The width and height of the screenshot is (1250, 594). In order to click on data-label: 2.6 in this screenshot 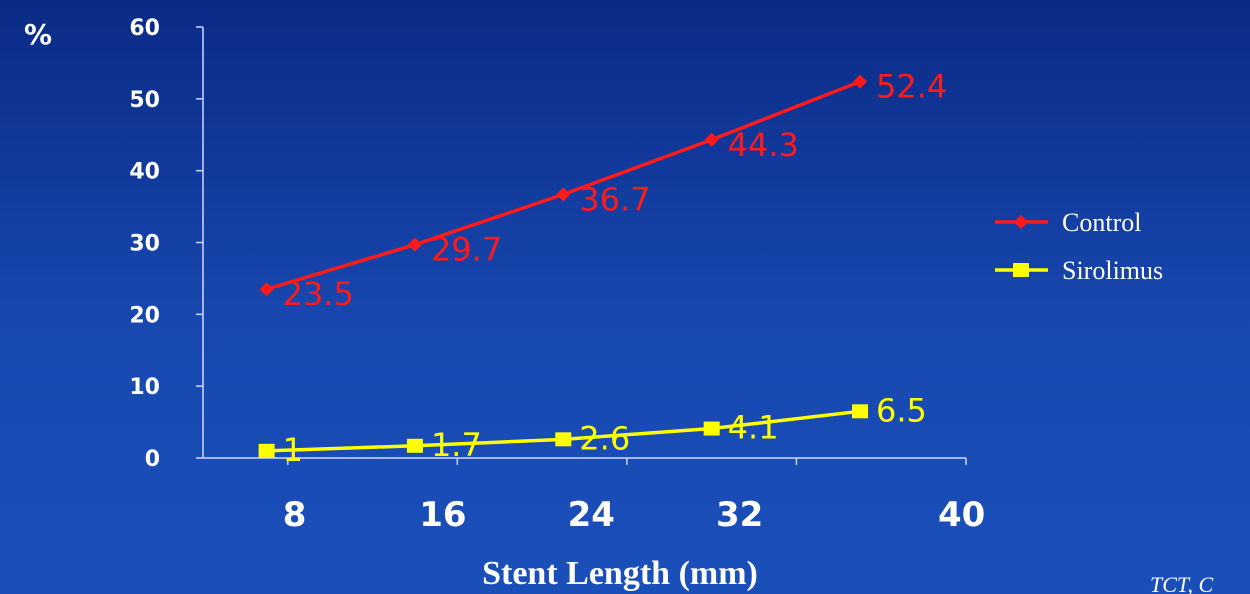, I will do `click(604, 438)`.